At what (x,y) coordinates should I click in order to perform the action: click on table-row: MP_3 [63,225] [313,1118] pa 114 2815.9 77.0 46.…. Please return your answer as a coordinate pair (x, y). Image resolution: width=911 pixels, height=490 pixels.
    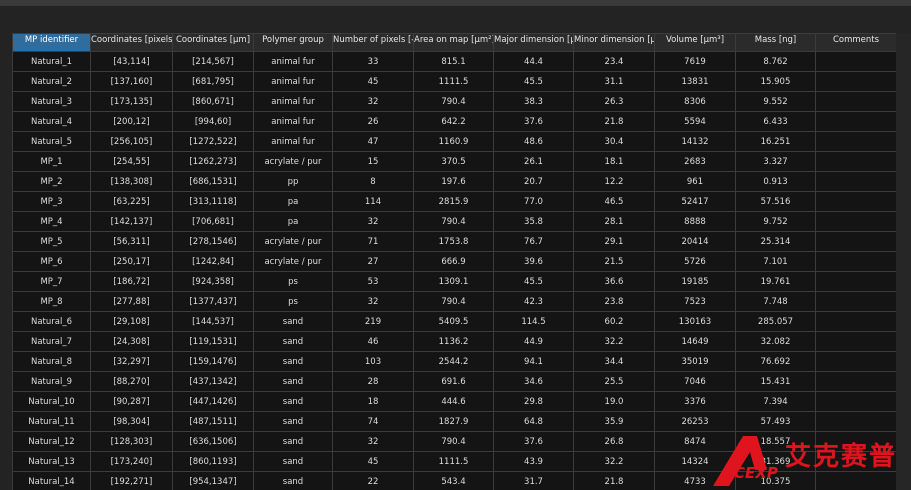
    Looking at the image, I should click on (454, 201).